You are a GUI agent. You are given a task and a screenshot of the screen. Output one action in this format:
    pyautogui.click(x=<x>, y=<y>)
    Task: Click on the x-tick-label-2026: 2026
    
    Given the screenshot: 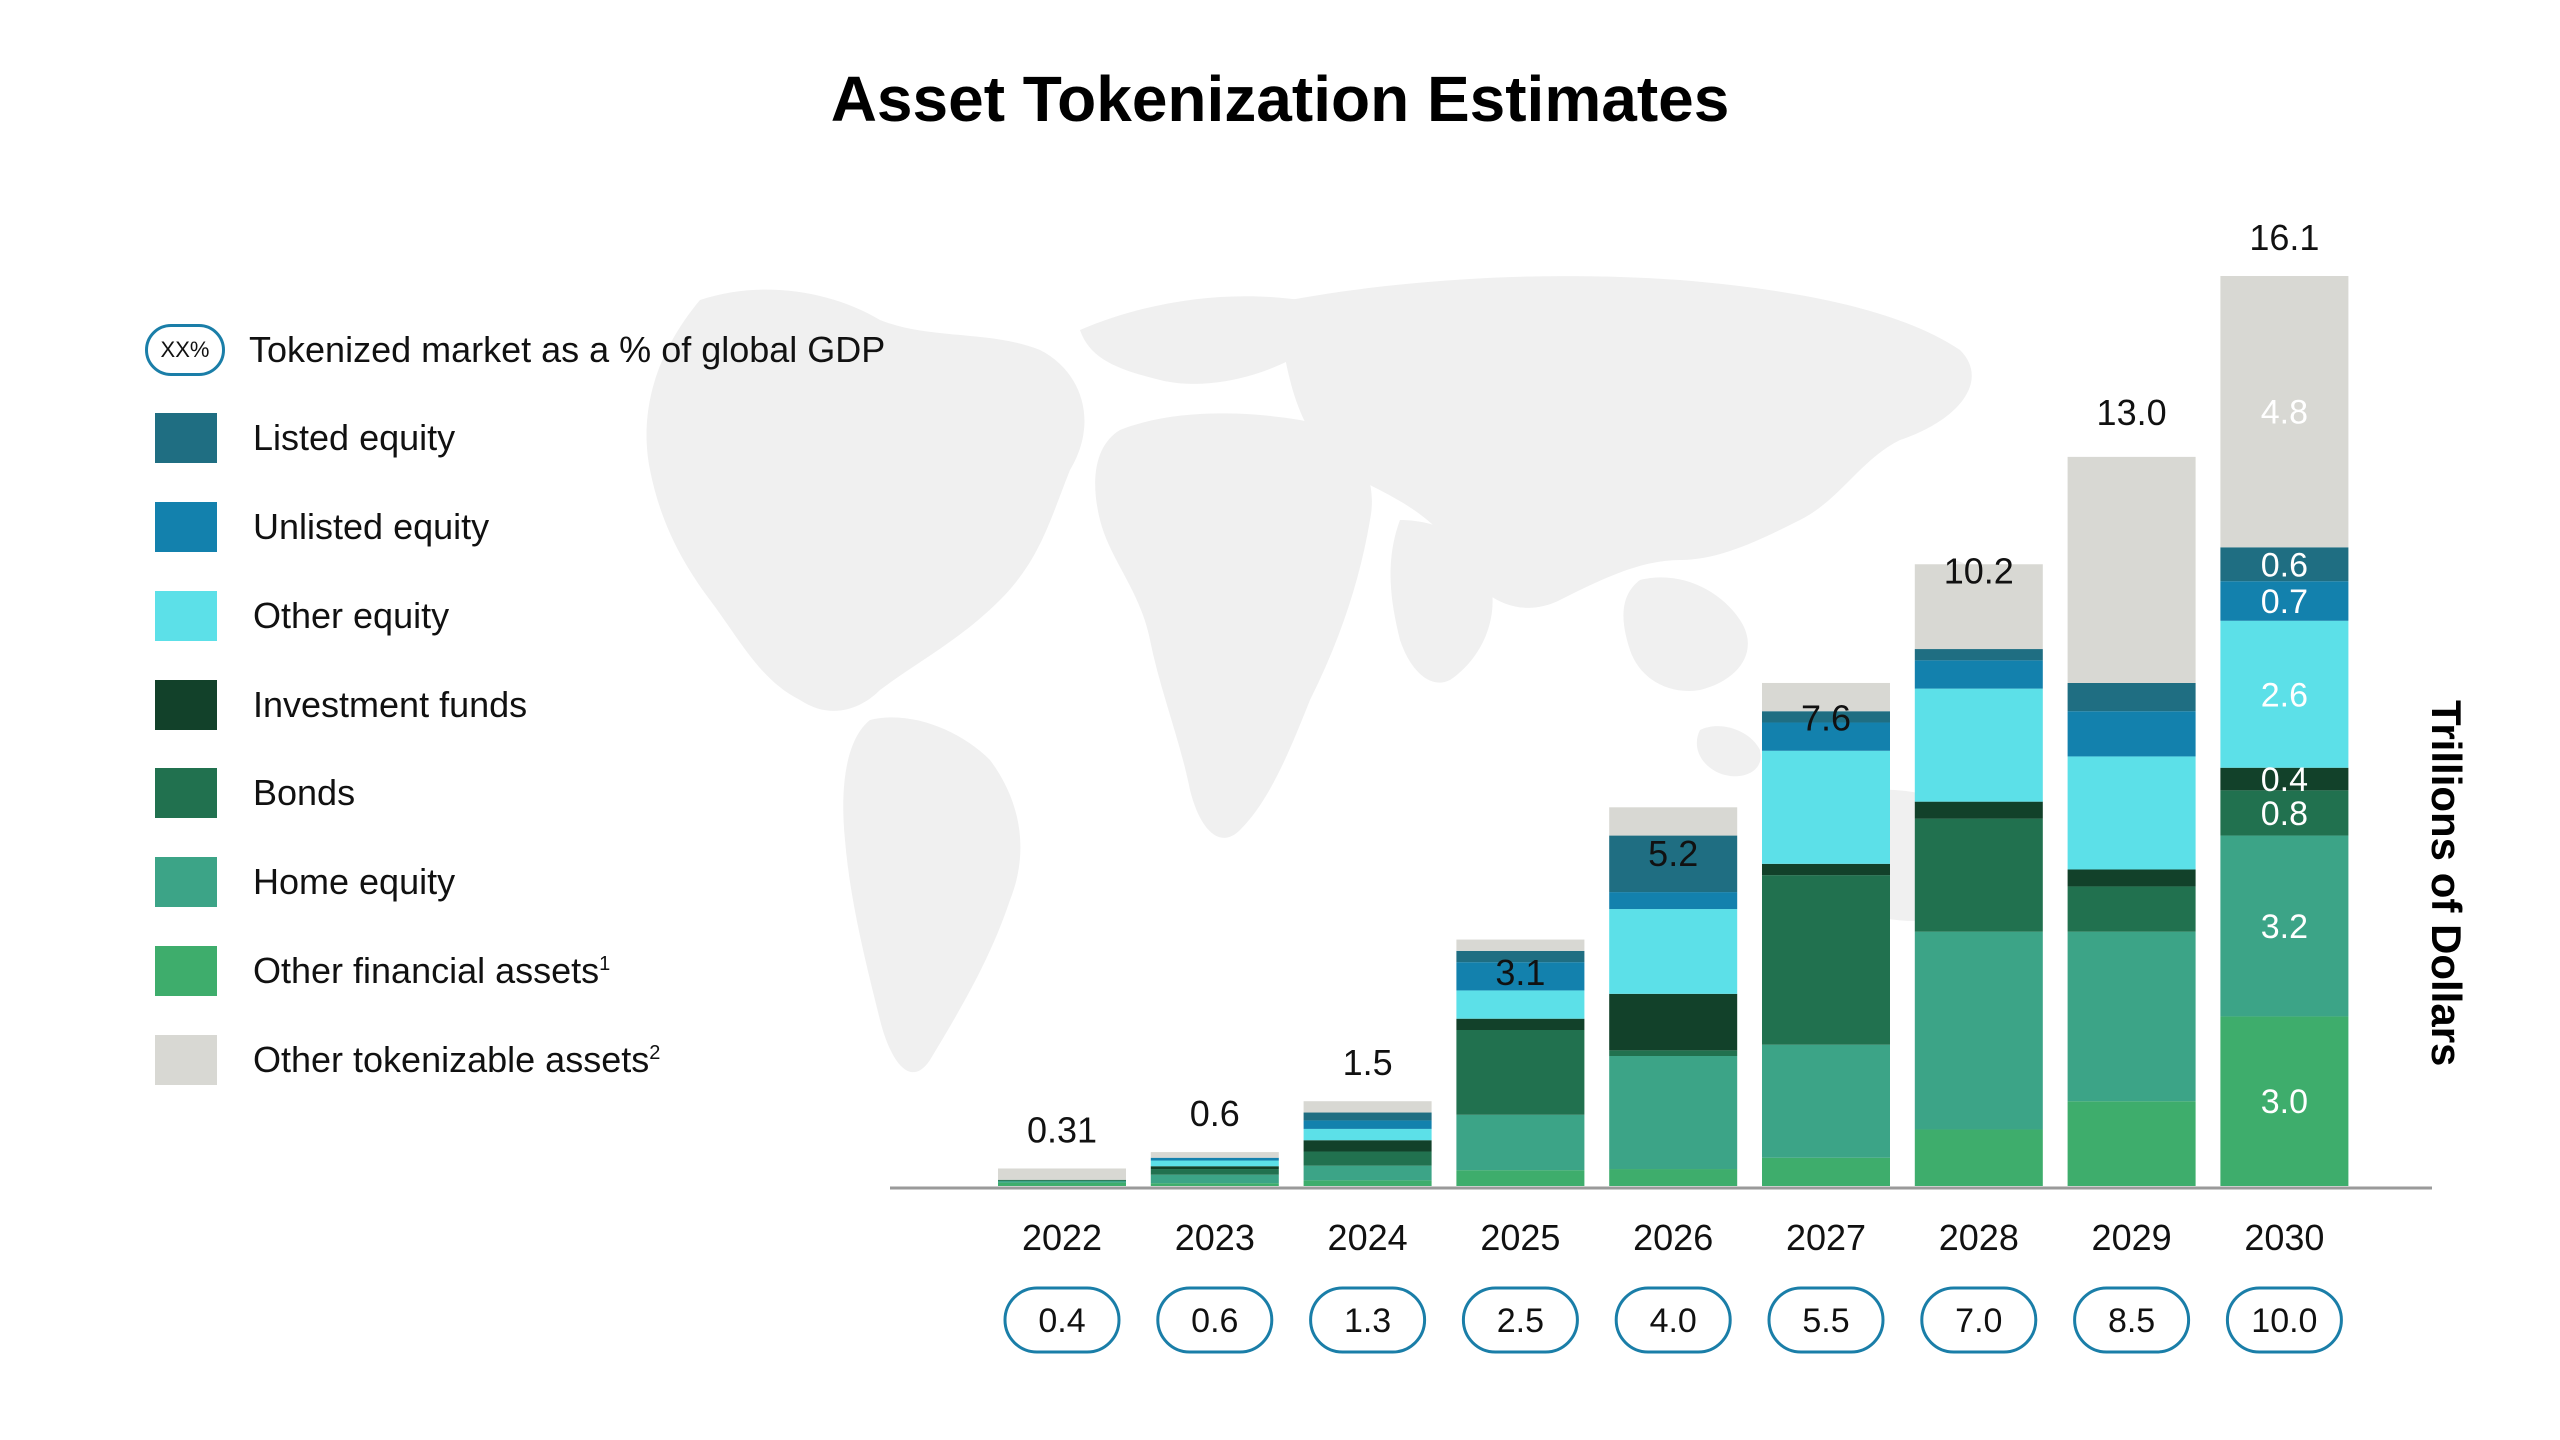 What is the action you would take?
    pyautogui.click(x=1673, y=1237)
    